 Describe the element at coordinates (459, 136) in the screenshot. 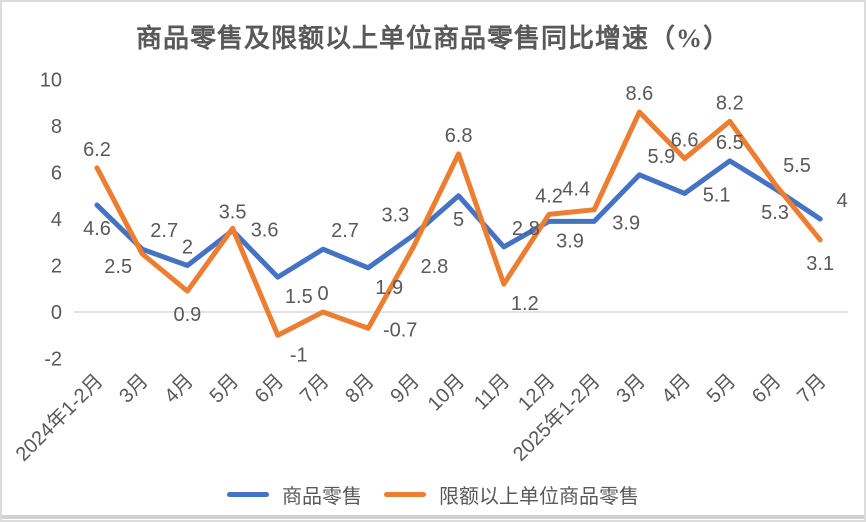

I see `data-label: 6.8` at that location.